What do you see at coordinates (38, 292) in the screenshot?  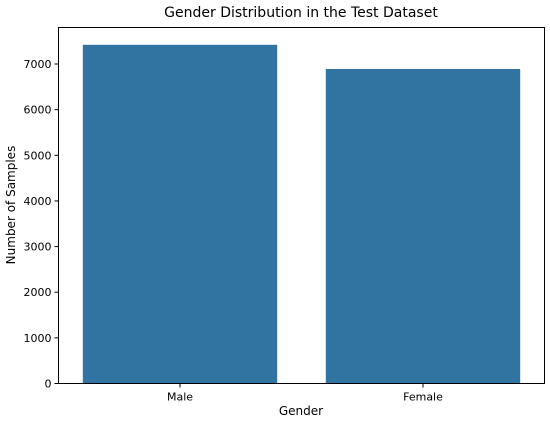 I see `y-tick-label: 2000` at bounding box center [38, 292].